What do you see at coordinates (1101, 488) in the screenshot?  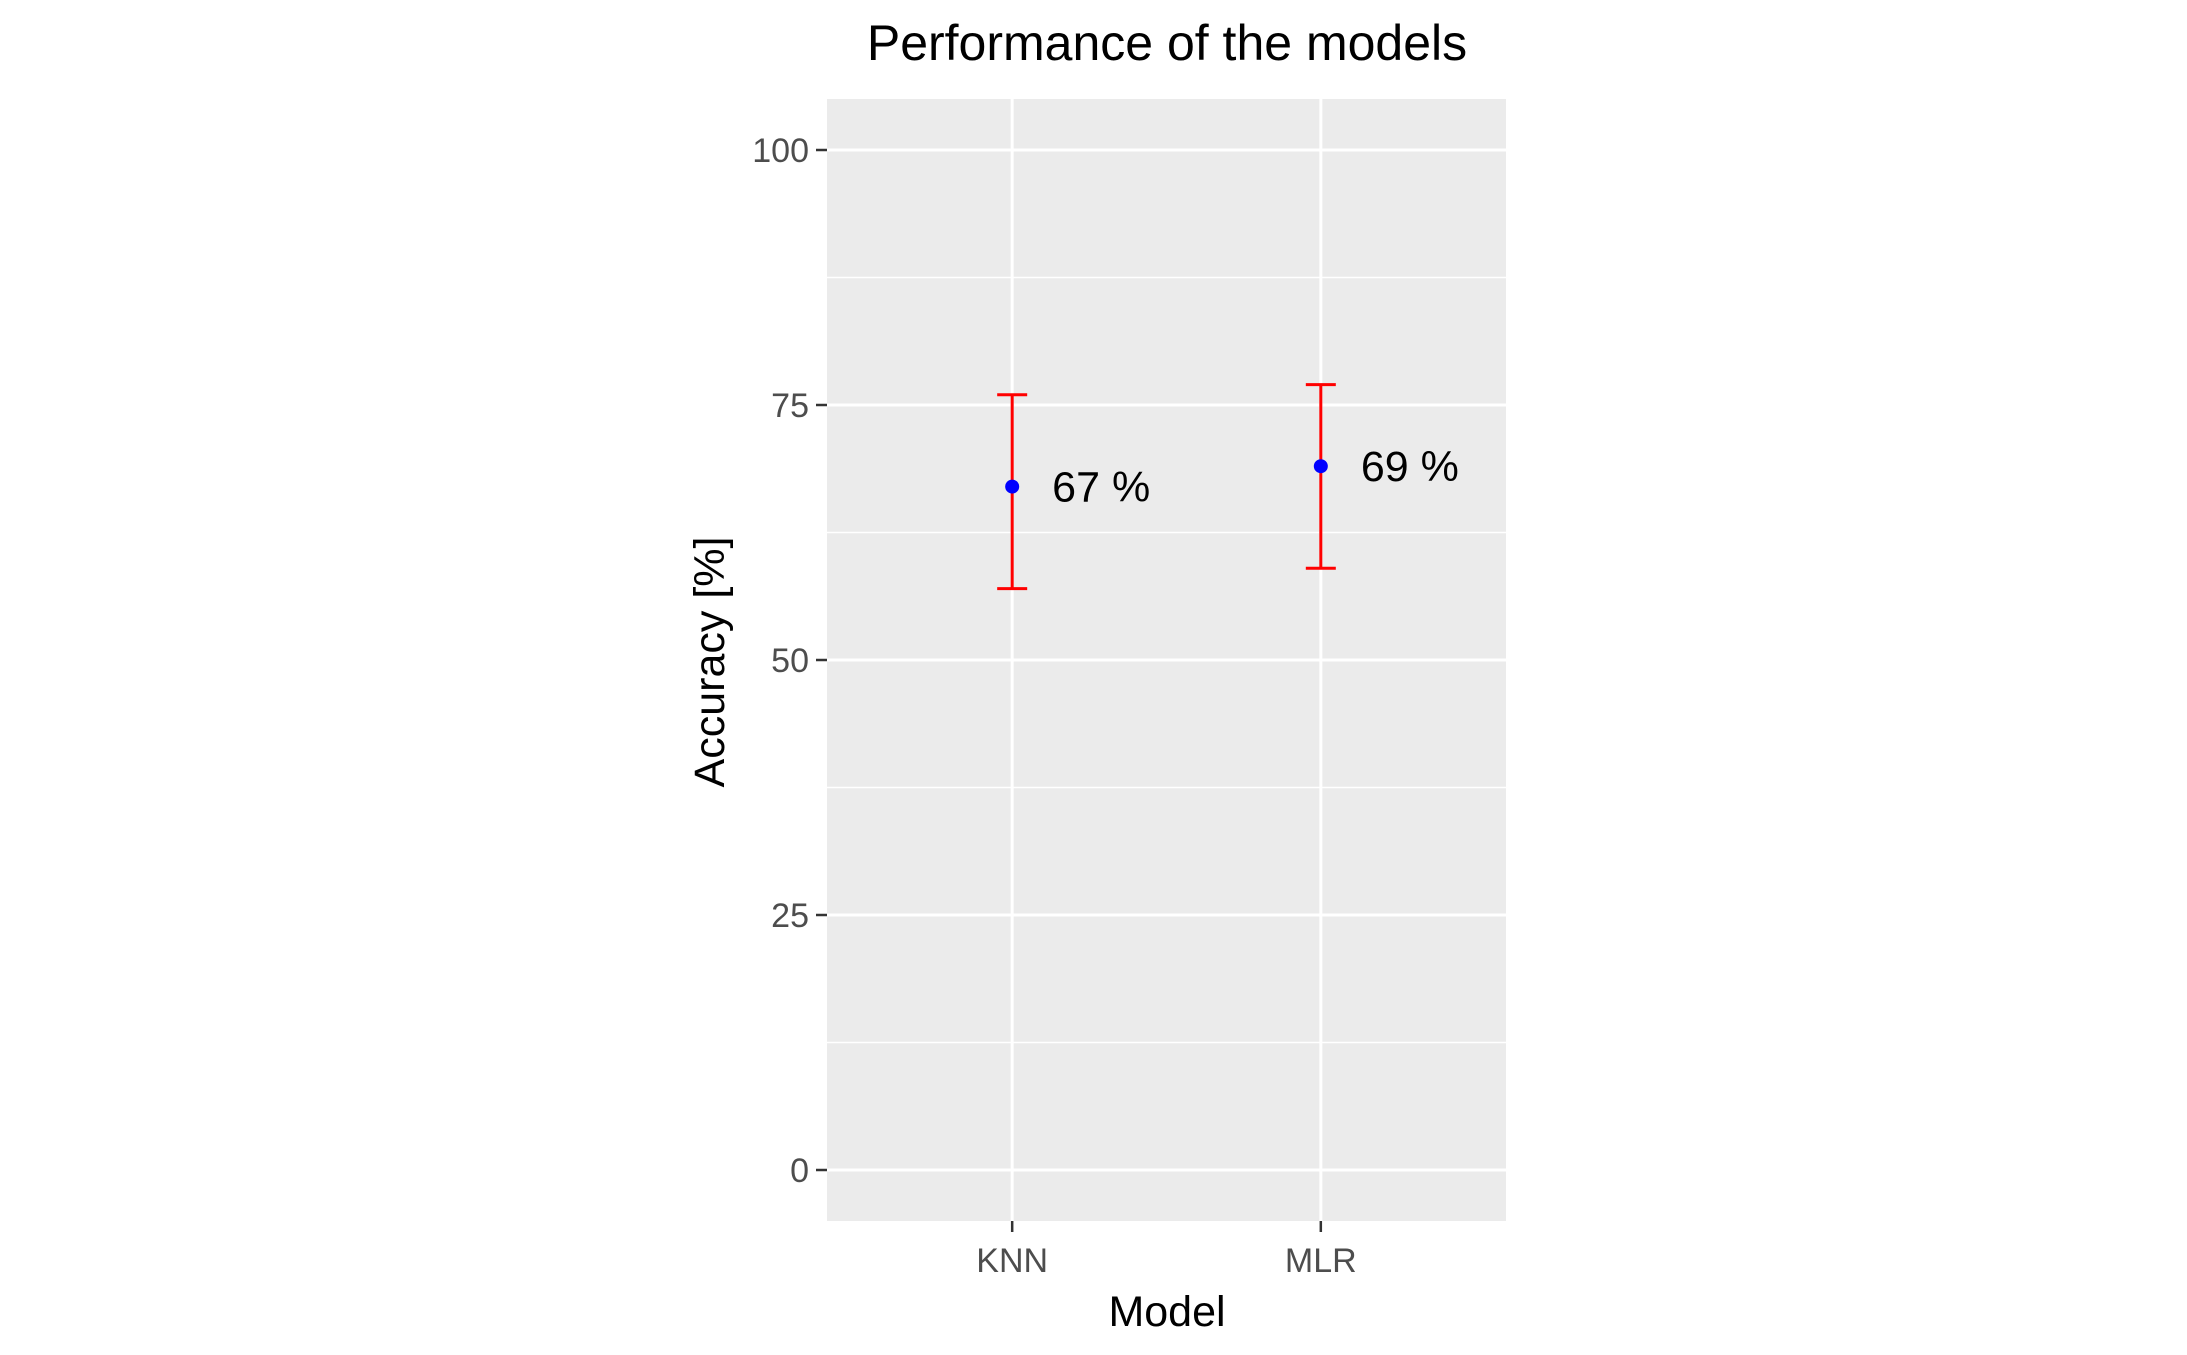 I see `data-label: 67 %` at bounding box center [1101, 488].